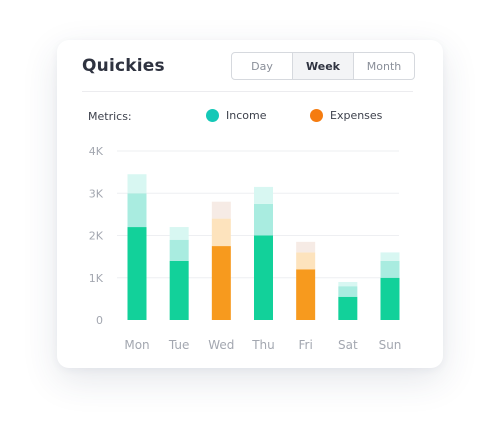 The image size is (500, 442). I want to click on card-title: Quickies, so click(123, 66).